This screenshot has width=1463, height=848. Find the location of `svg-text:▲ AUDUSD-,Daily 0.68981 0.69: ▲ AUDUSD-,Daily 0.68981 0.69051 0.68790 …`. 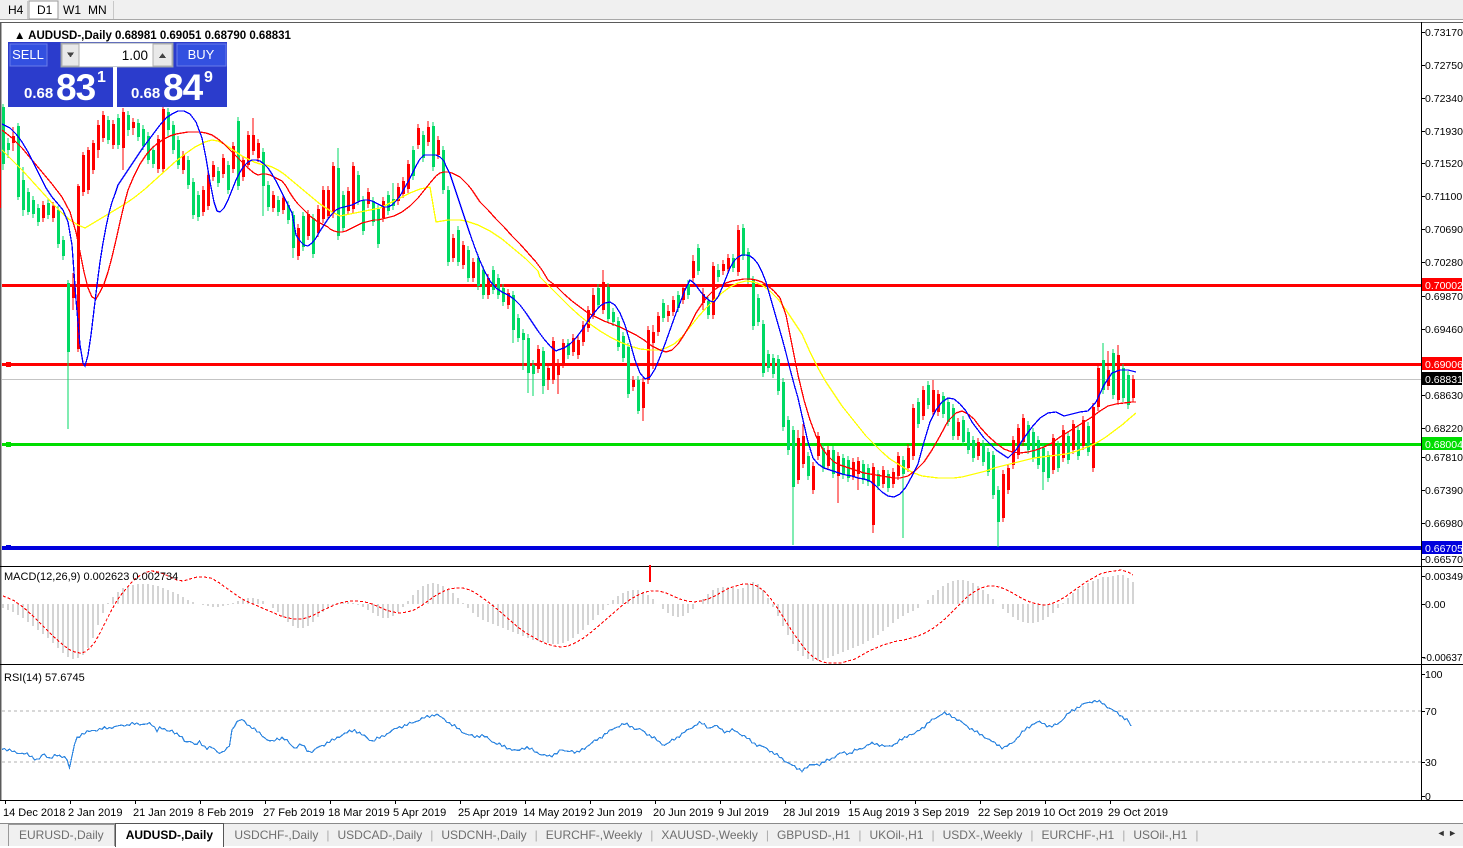

svg-text:▲ AUDUSD-,Daily 0.68981 0.69: ▲ AUDUSD-,Daily 0.68981 0.69051 0.68790 … is located at coordinates (153, 36).